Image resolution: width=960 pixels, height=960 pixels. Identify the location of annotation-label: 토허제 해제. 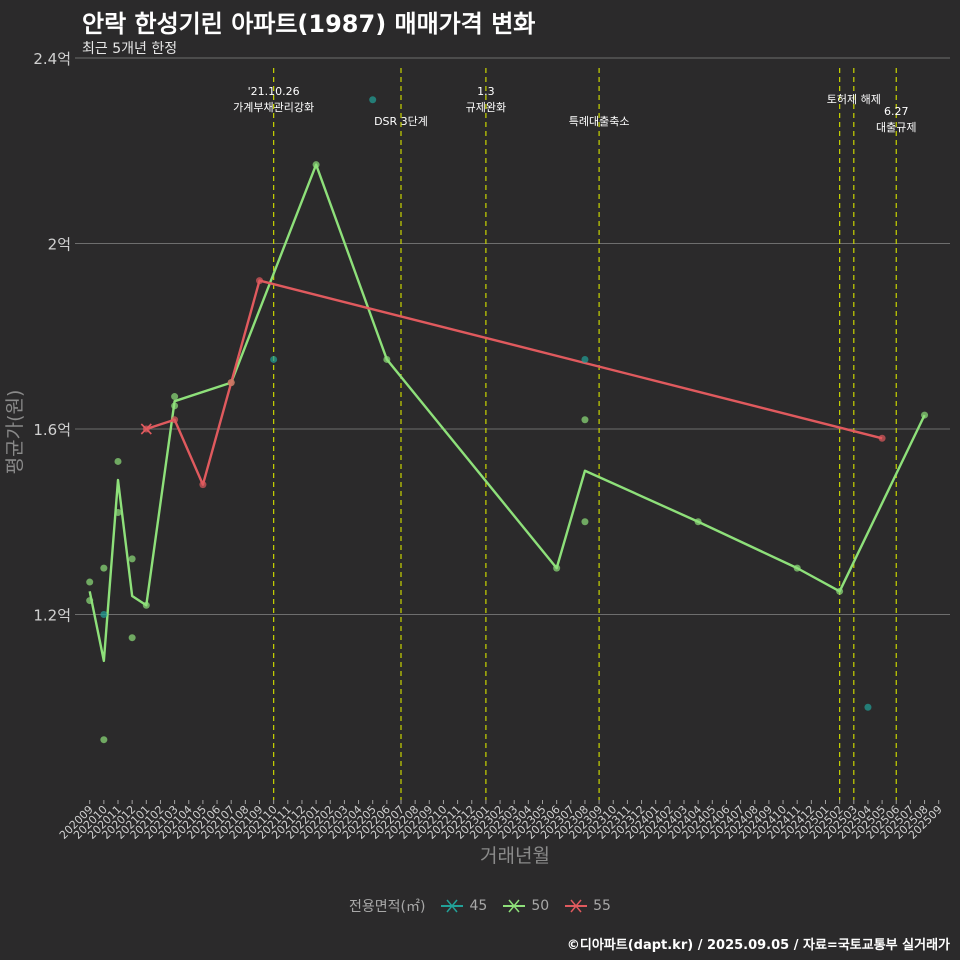
(854, 99).